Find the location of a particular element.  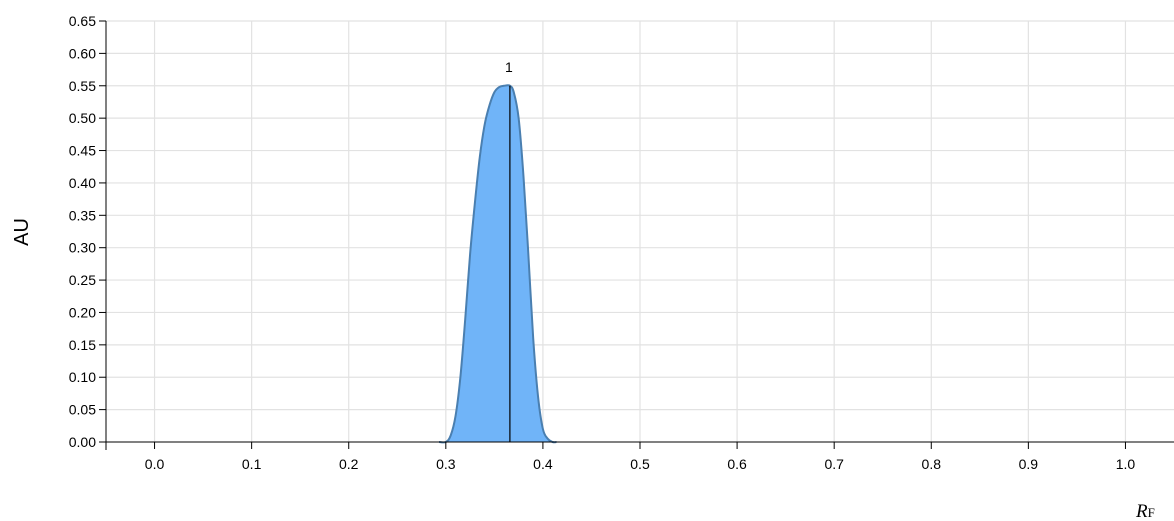

peak-outline is located at coordinates (497, 264).